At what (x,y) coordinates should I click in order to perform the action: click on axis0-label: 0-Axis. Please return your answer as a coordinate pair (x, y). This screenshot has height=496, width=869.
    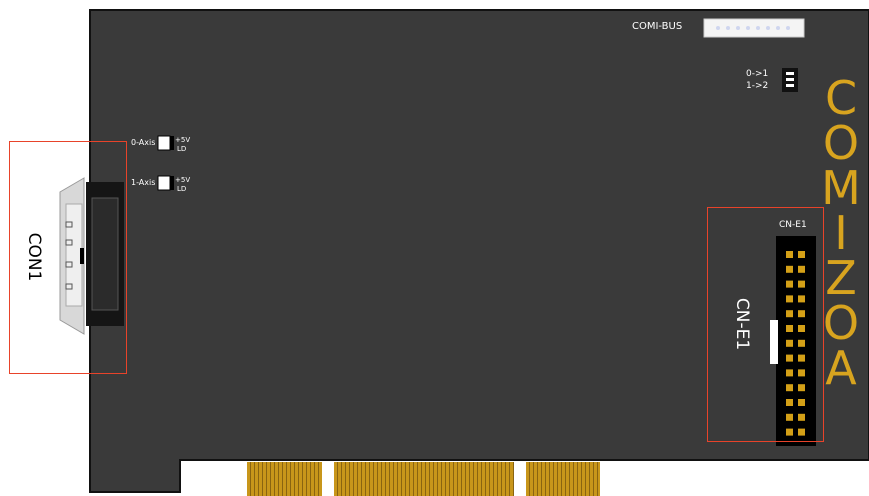
    Looking at the image, I should click on (143, 142).